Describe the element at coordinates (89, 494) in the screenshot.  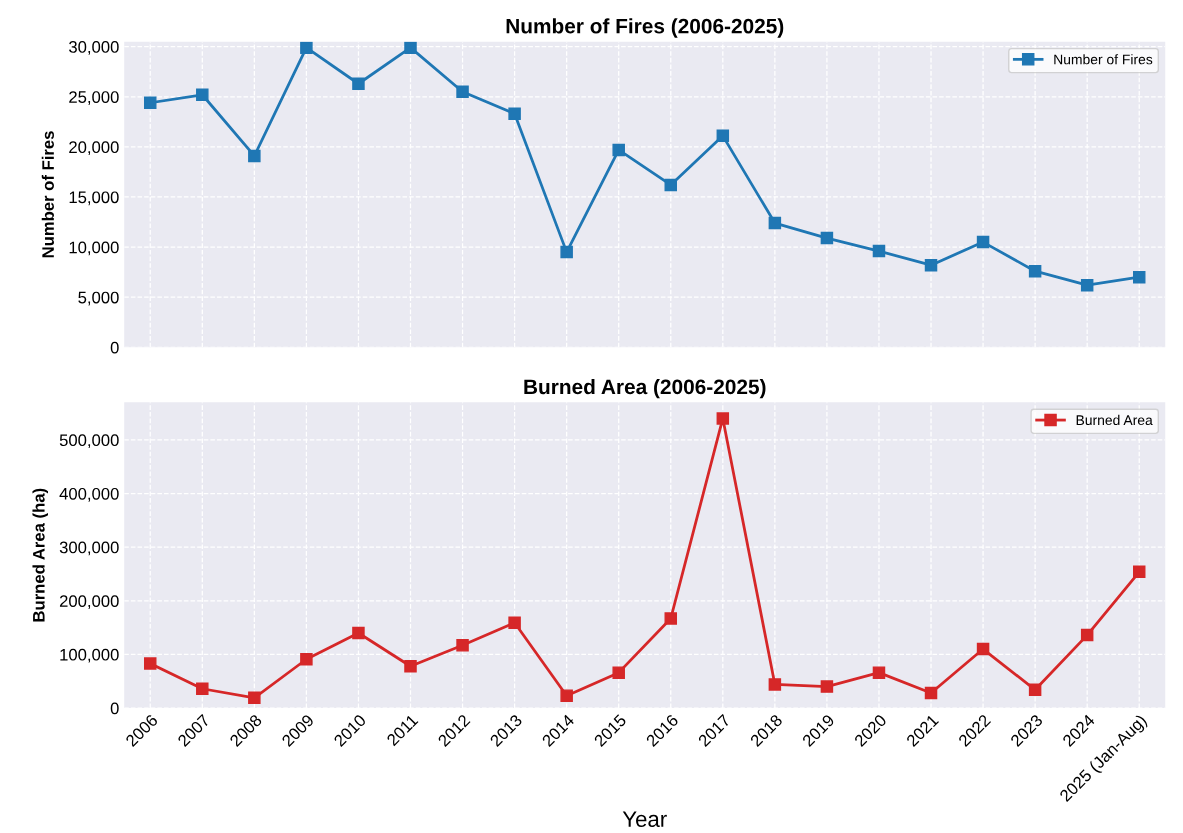
I see `y-tick-label: 400,000` at that location.